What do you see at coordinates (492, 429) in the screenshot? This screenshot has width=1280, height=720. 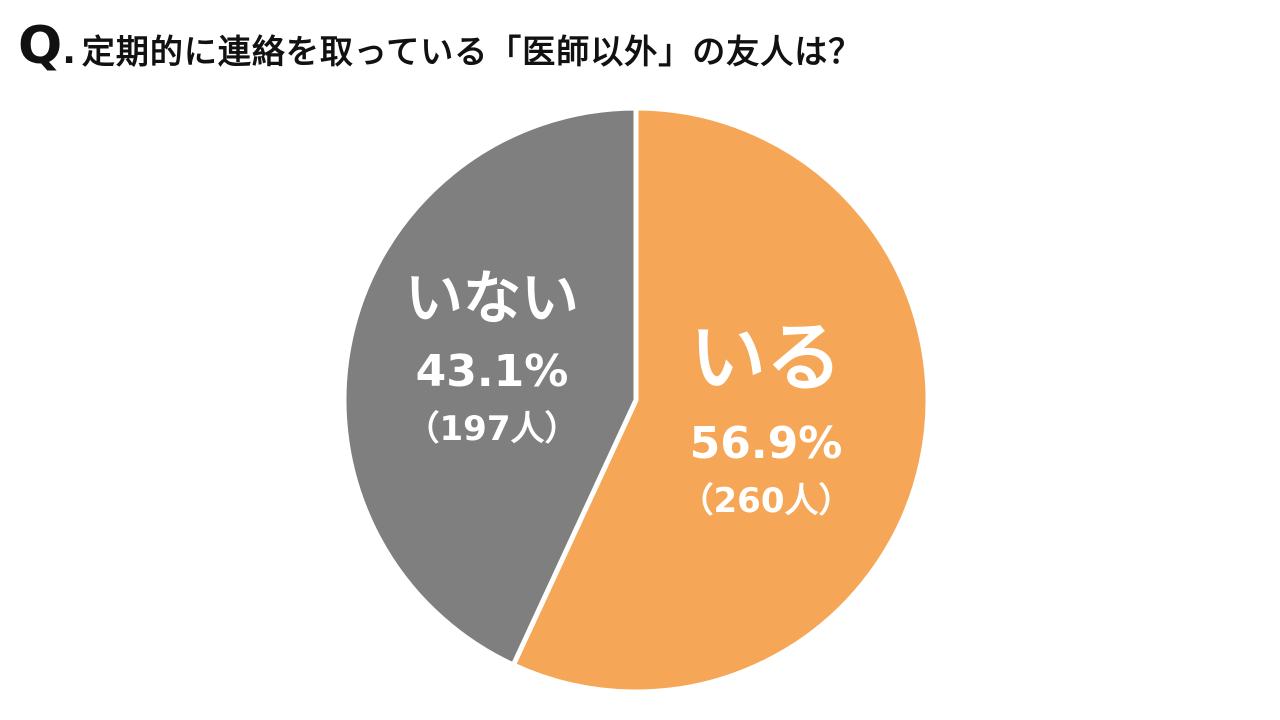 I see `slice-count-inai: （197人）` at bounding box center [492, 429].